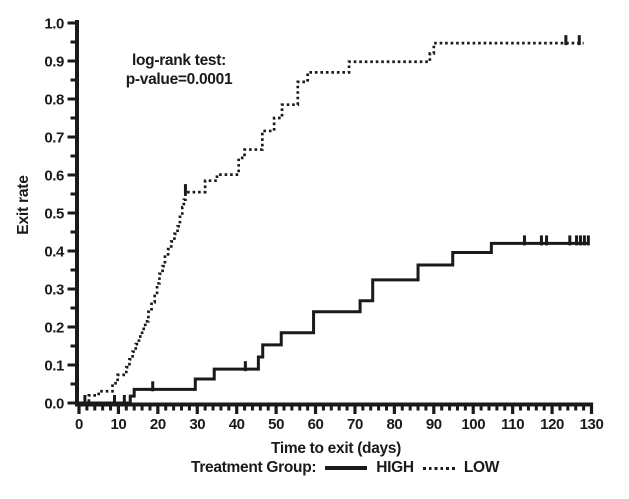 The height and width of the screenshot is (499, 629). I want to click on x-tick-label: 0, so click(79, 424).